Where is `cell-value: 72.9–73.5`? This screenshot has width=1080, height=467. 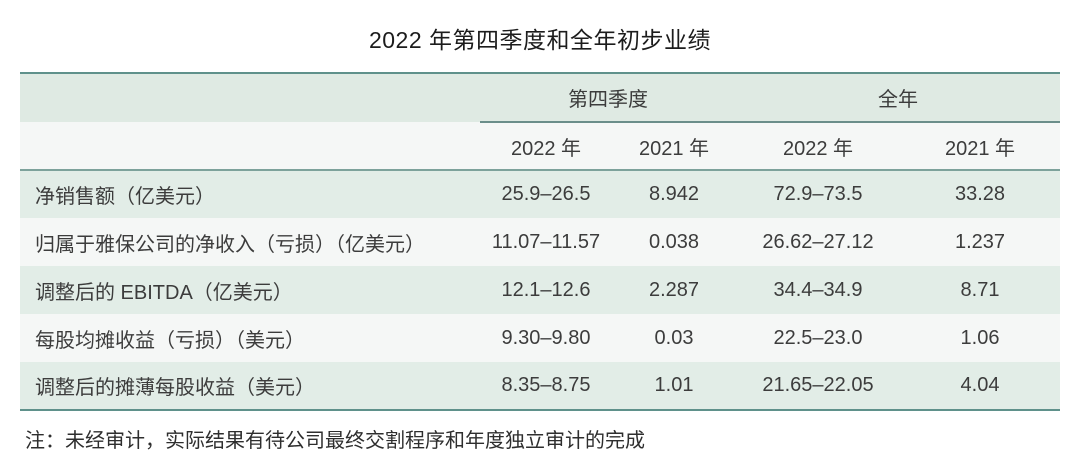
cell-value: 72.9–73.5 is located at coordinates (818, 194).